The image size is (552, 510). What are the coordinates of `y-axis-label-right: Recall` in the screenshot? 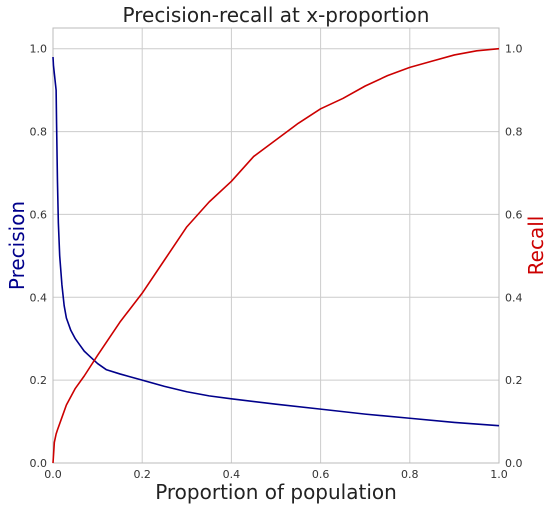 It's located at (536, 246).